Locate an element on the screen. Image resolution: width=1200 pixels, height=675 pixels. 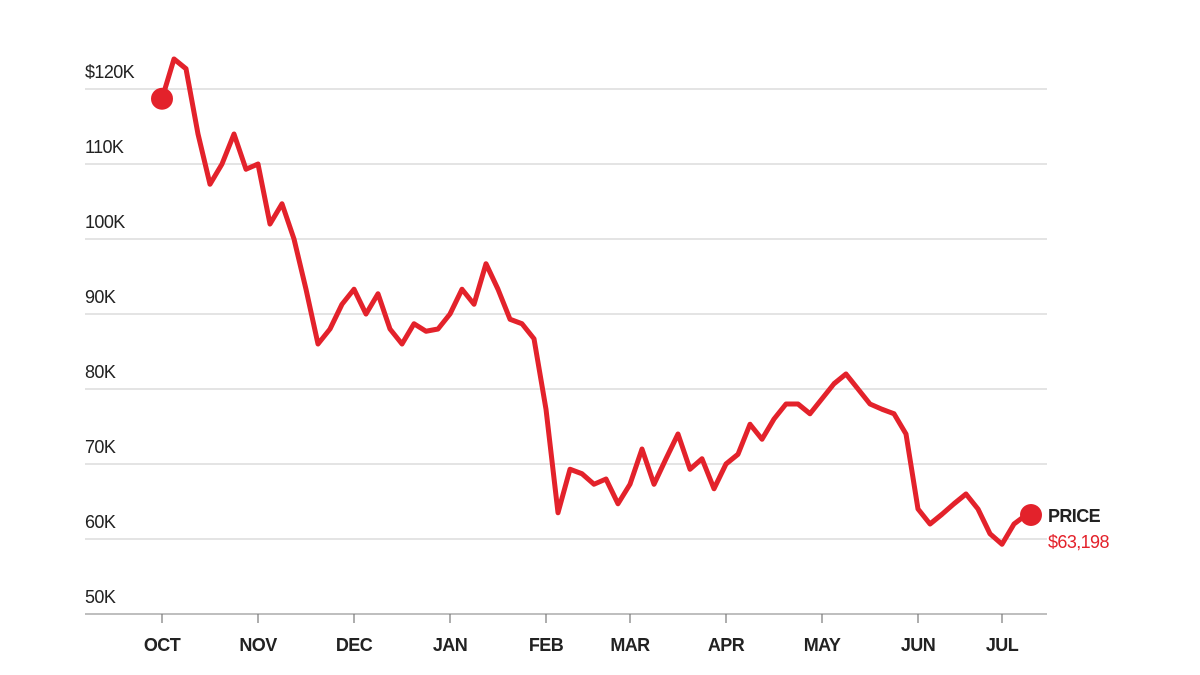
x-tick-label: JAN is located at coordinates (450, 645).